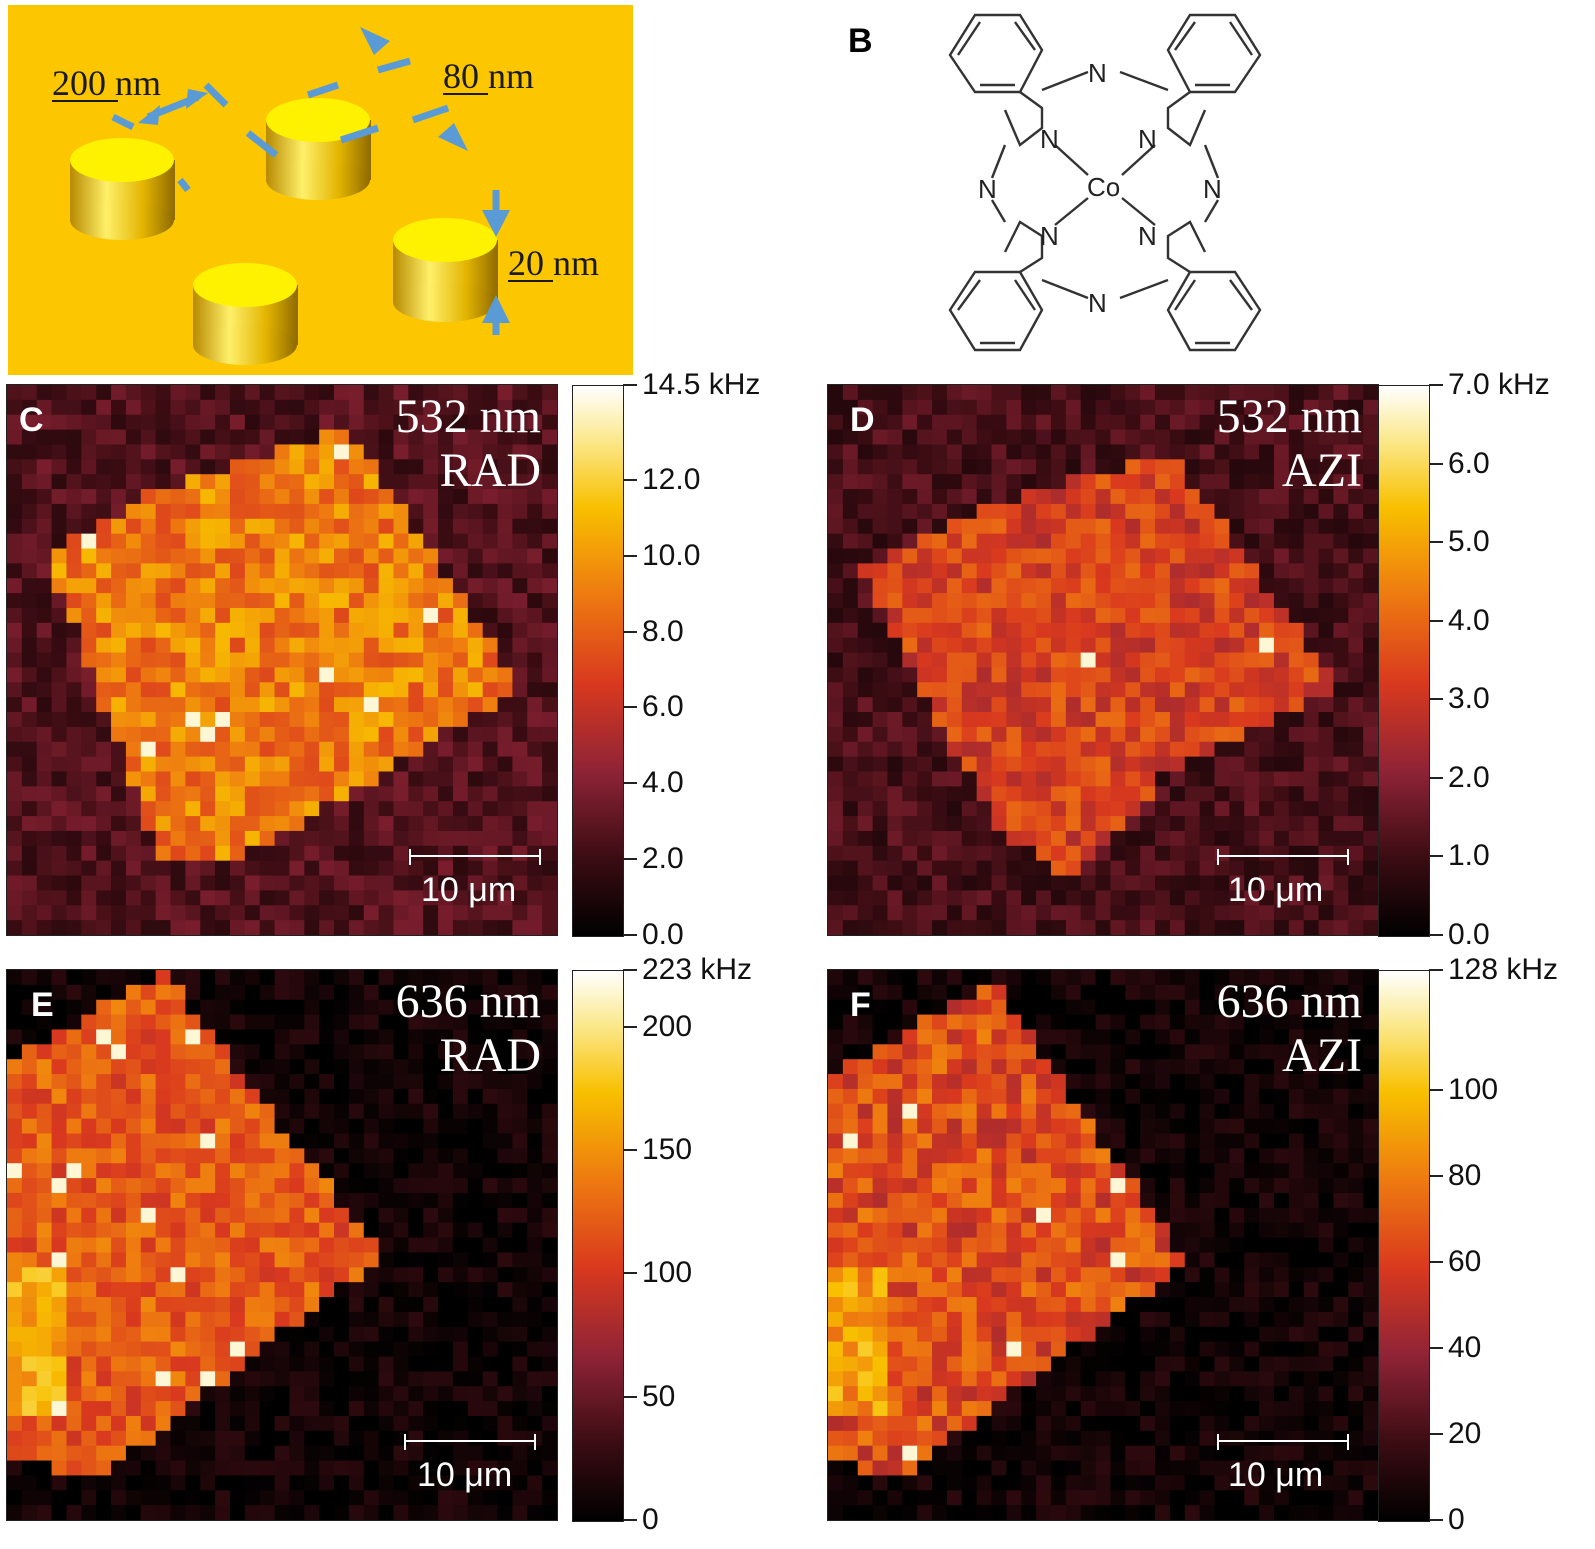 The width and height of the screenshot is (1595, 1549). I want to click on colorbar-tick-label-e: 0, so click(650, 1519).